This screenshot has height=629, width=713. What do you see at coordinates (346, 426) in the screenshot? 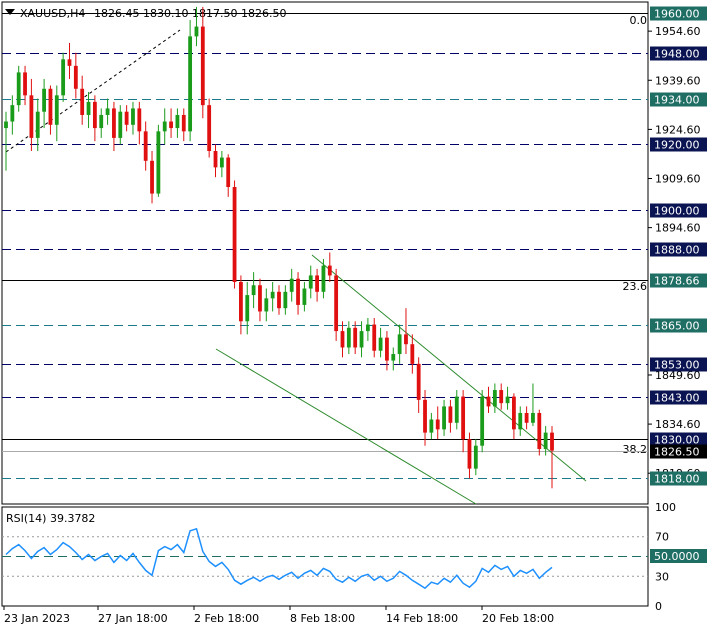
I see `channel-lower-line` at bounding box center [346, 426].